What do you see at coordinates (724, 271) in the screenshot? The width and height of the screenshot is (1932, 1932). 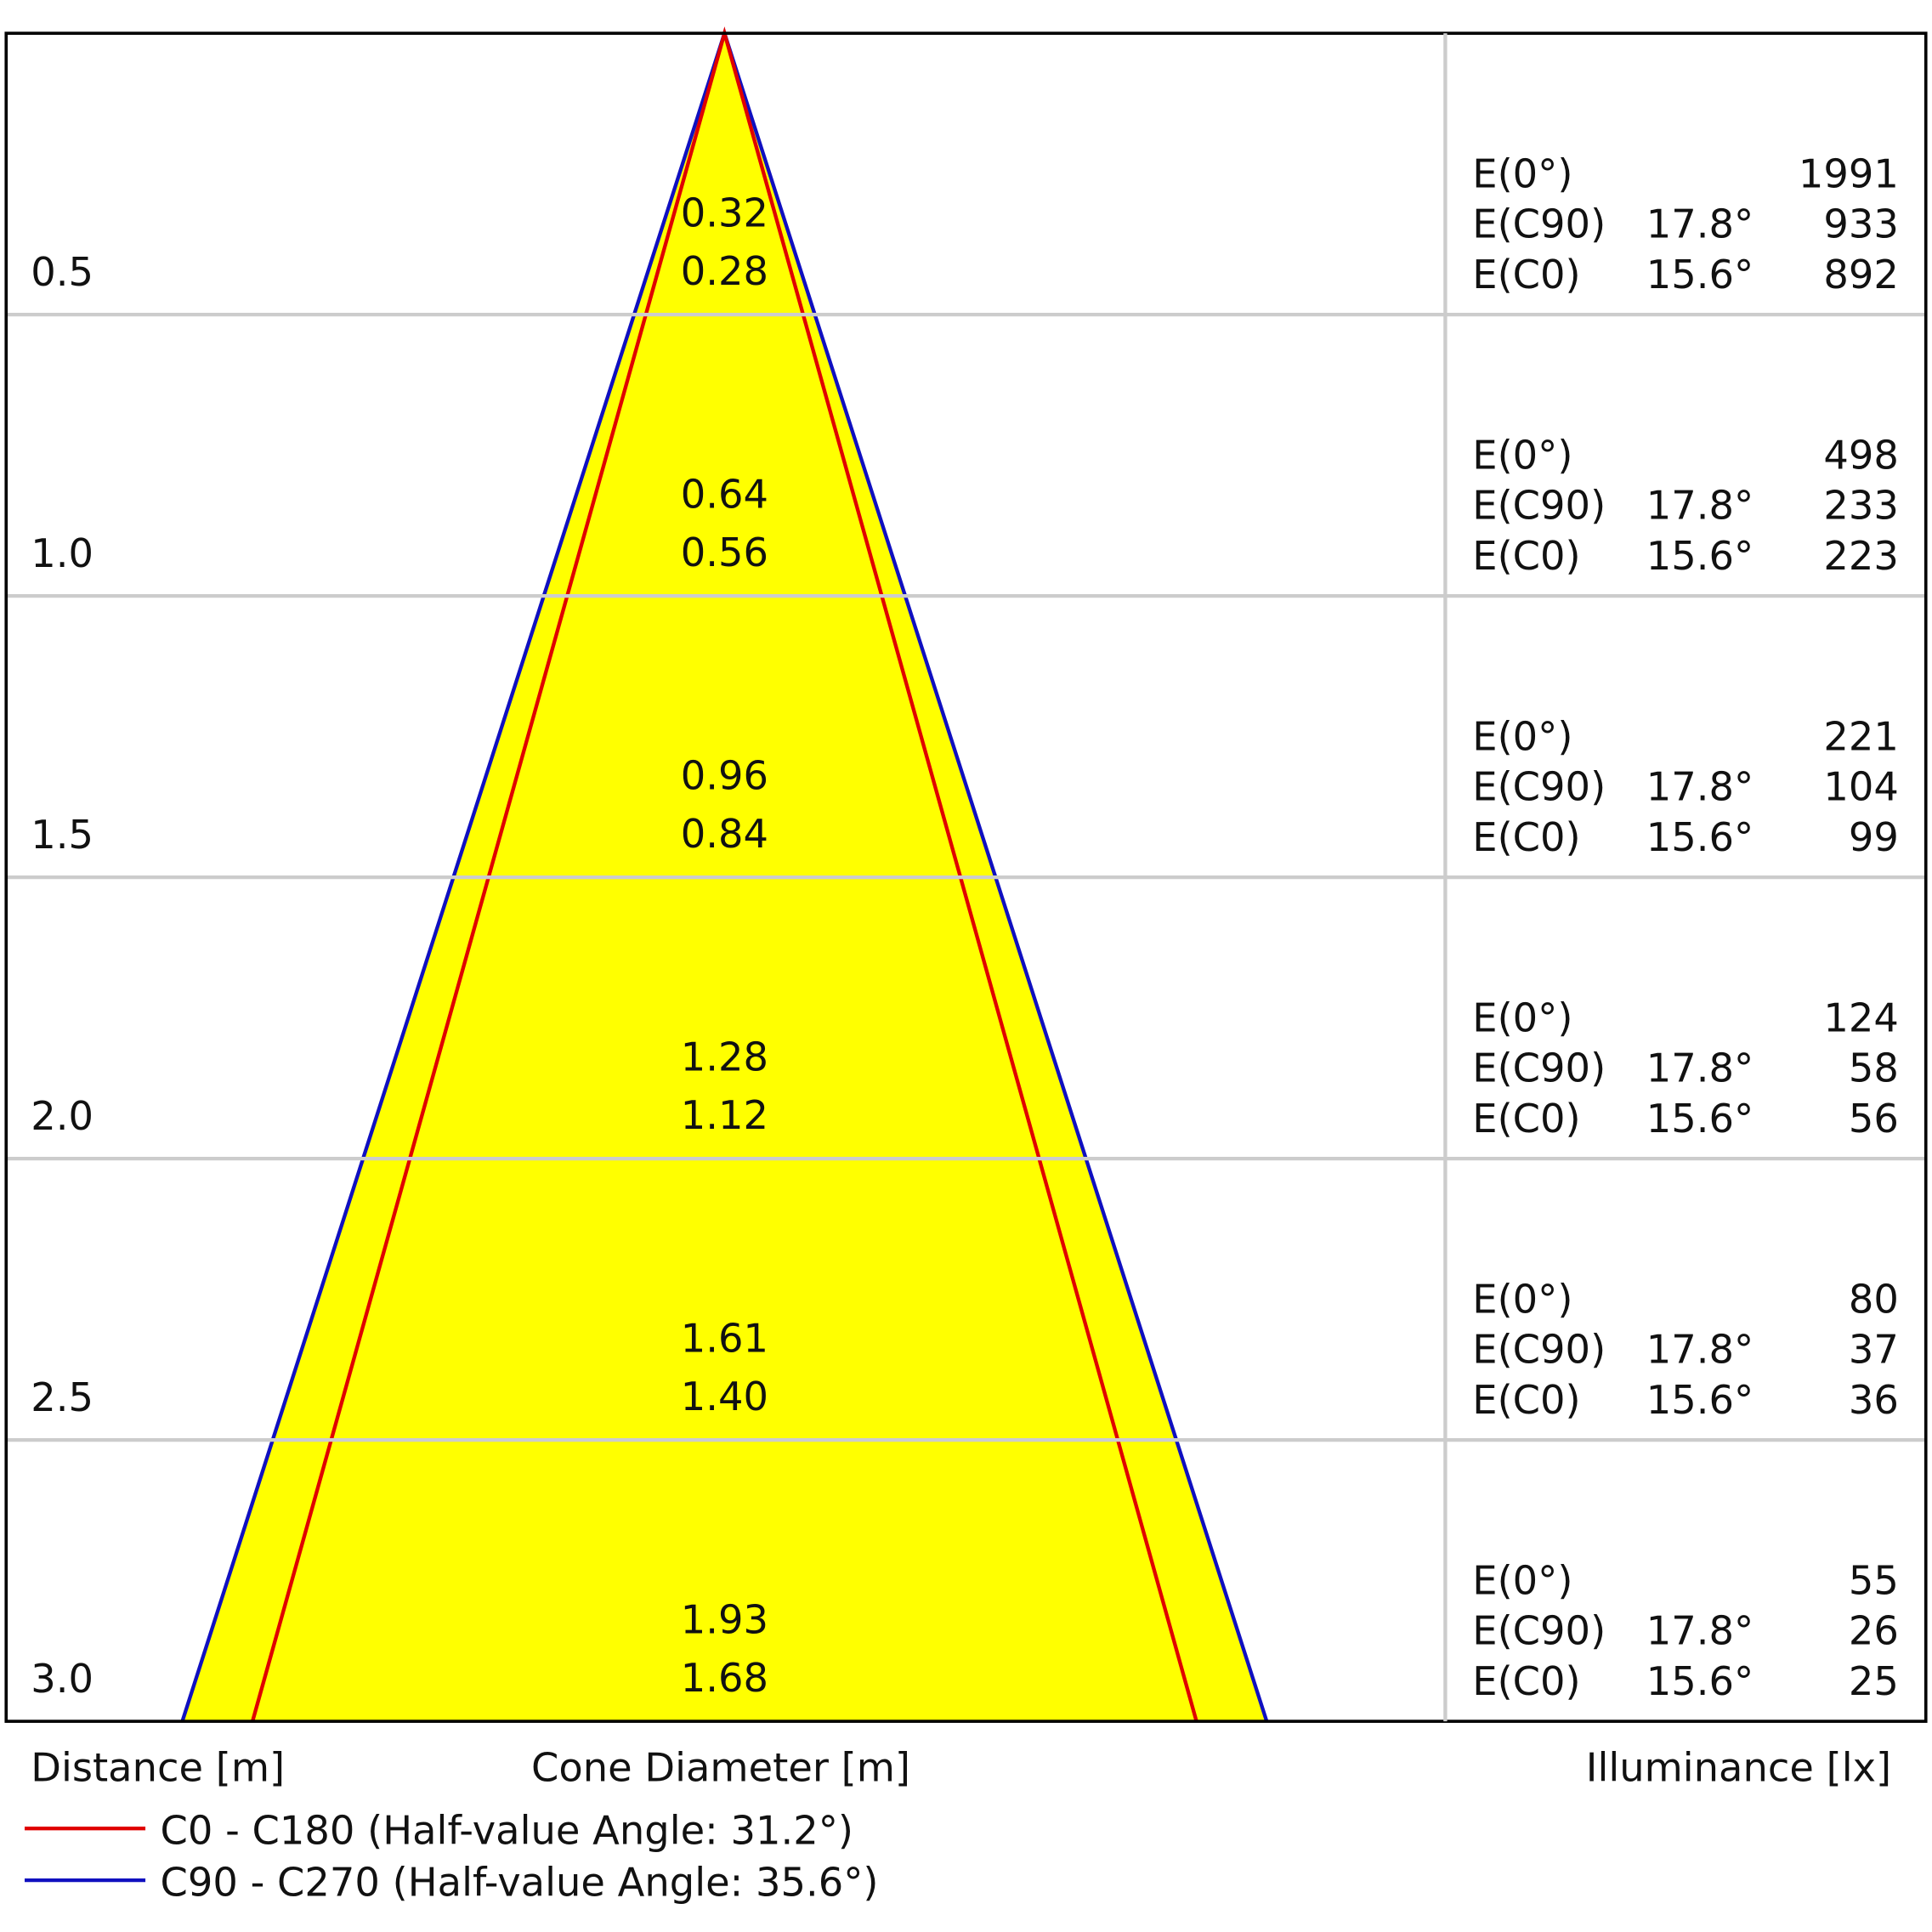 I see `diameter-c0: 0.28` at bounding box center [724, 271].